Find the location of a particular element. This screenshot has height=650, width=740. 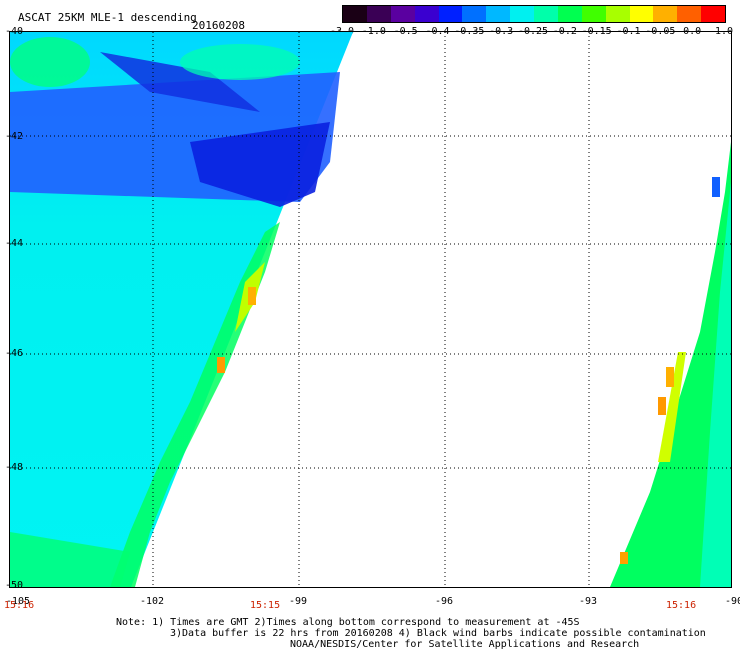

lon-label: -93 is located at coordinates (588, 601).